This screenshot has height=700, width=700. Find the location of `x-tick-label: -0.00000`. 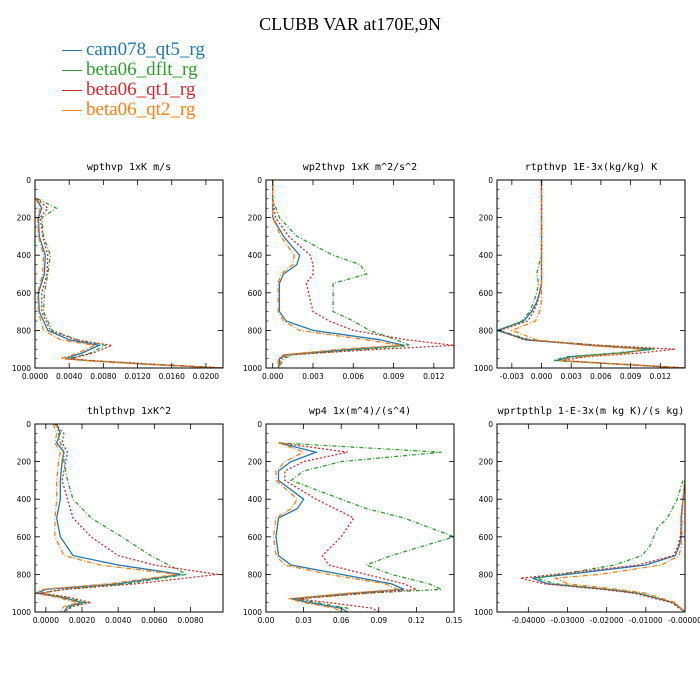

x-tick-label: -0.00000 is located at coordinates (684, 620).